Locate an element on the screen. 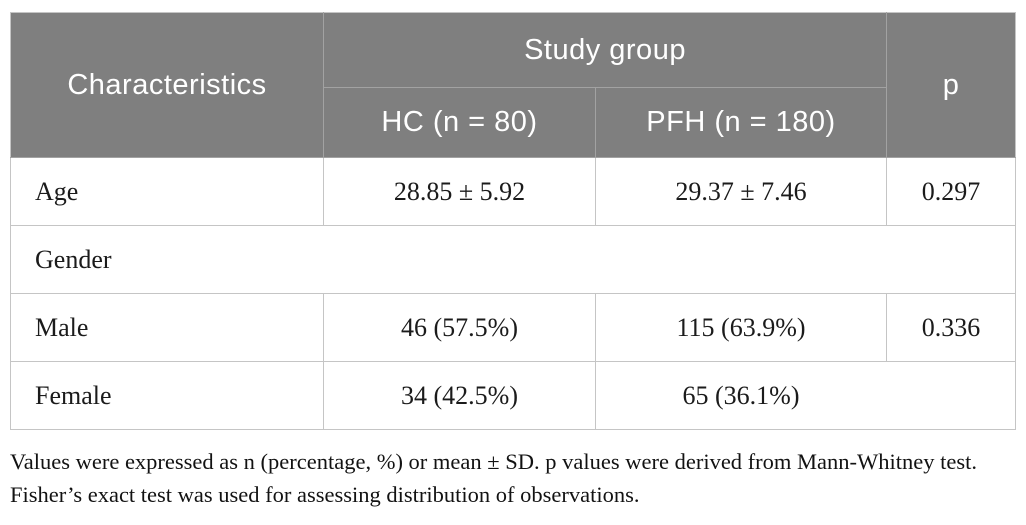  cell-female-pfh: 65 (36.1%) is located at coordinates (805, 395).